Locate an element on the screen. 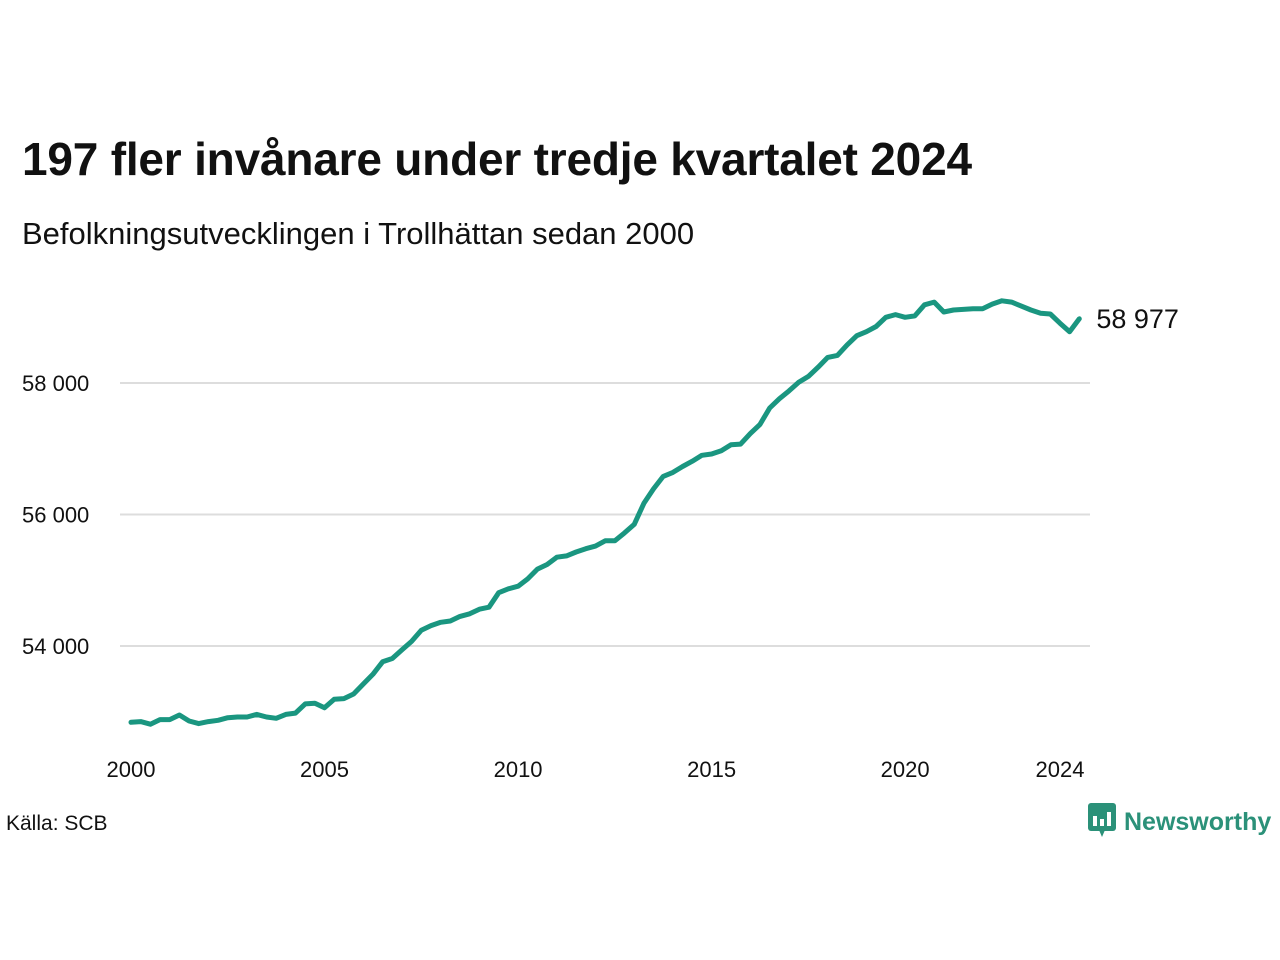  brand-logo: Newsworthy is located at coordinates (1180, 822).